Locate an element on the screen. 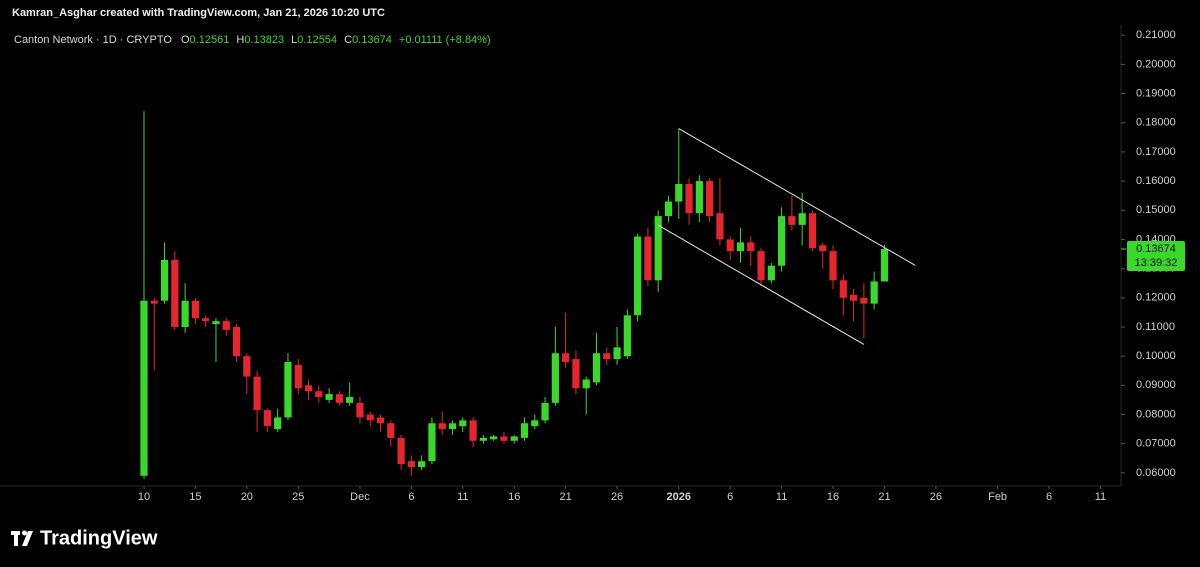  field-key: L is located at coordinates (294, 40).